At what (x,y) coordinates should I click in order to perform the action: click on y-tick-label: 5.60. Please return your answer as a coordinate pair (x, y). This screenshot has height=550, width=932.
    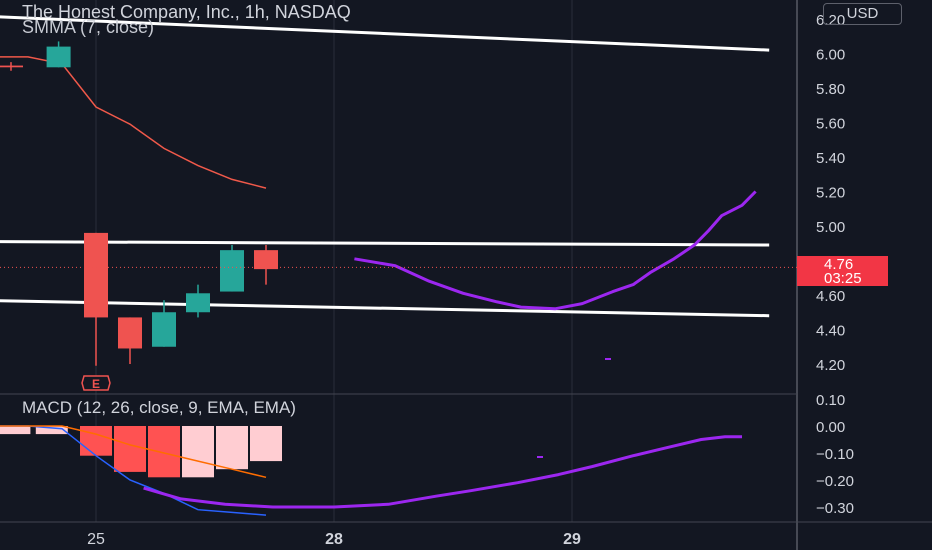
    Looking at the image, I should click on (830, 124).